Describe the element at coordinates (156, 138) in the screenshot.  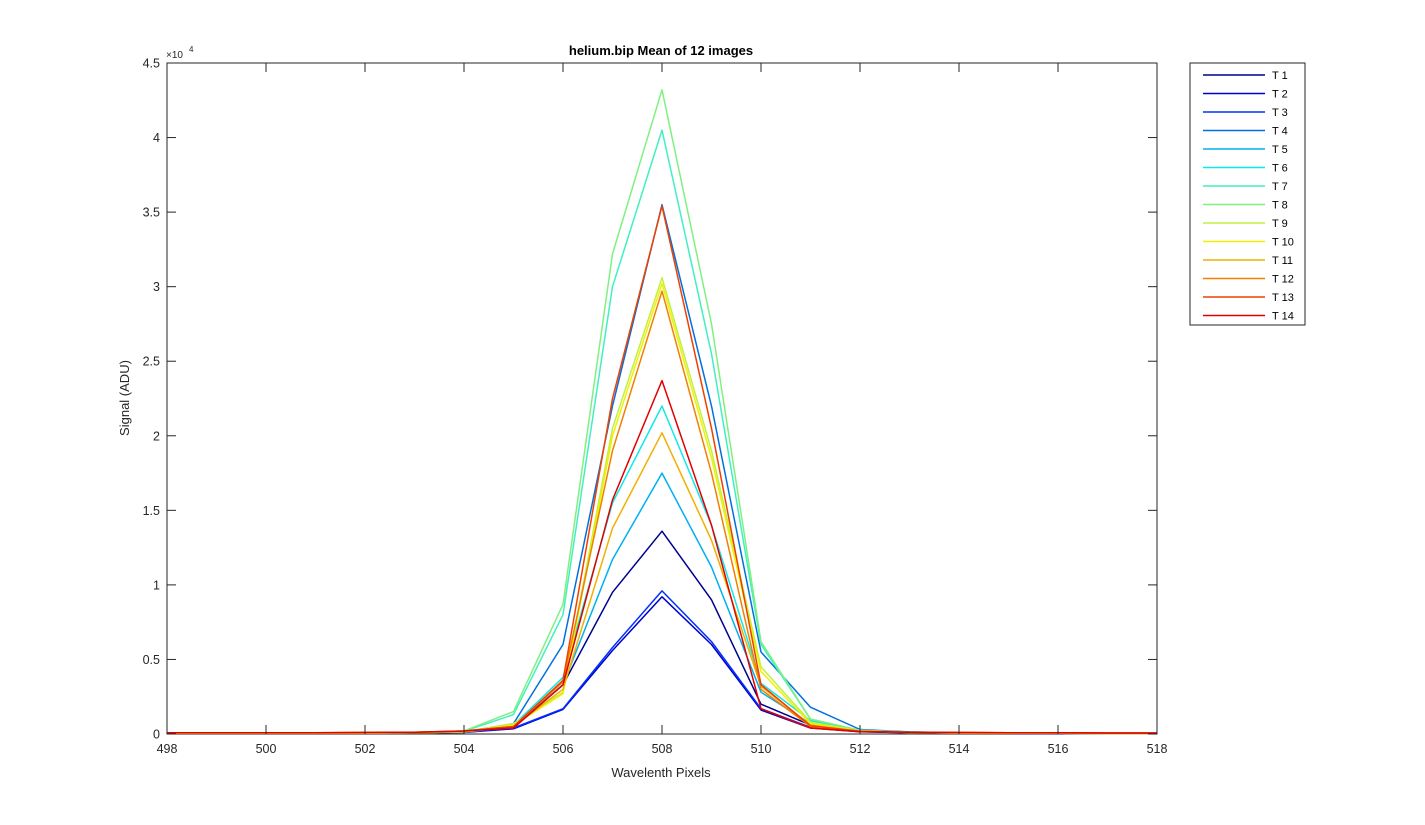
I see `y-tick-label: 4` at that location.